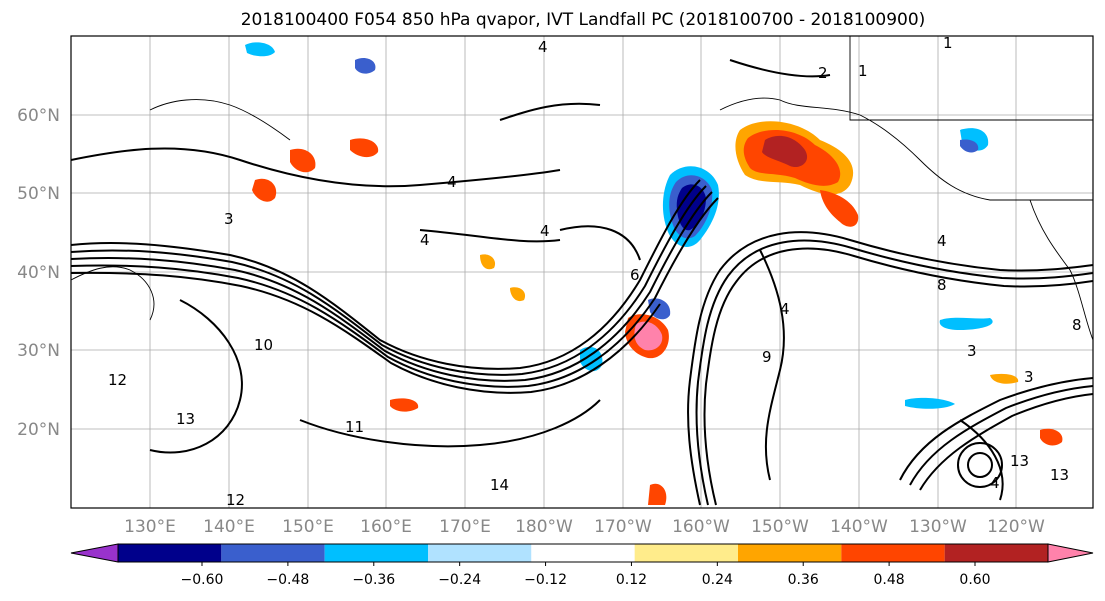 The height and width of the screenshot is (601, 1105). I want to click on contour-label: 6, so click(635, 275).